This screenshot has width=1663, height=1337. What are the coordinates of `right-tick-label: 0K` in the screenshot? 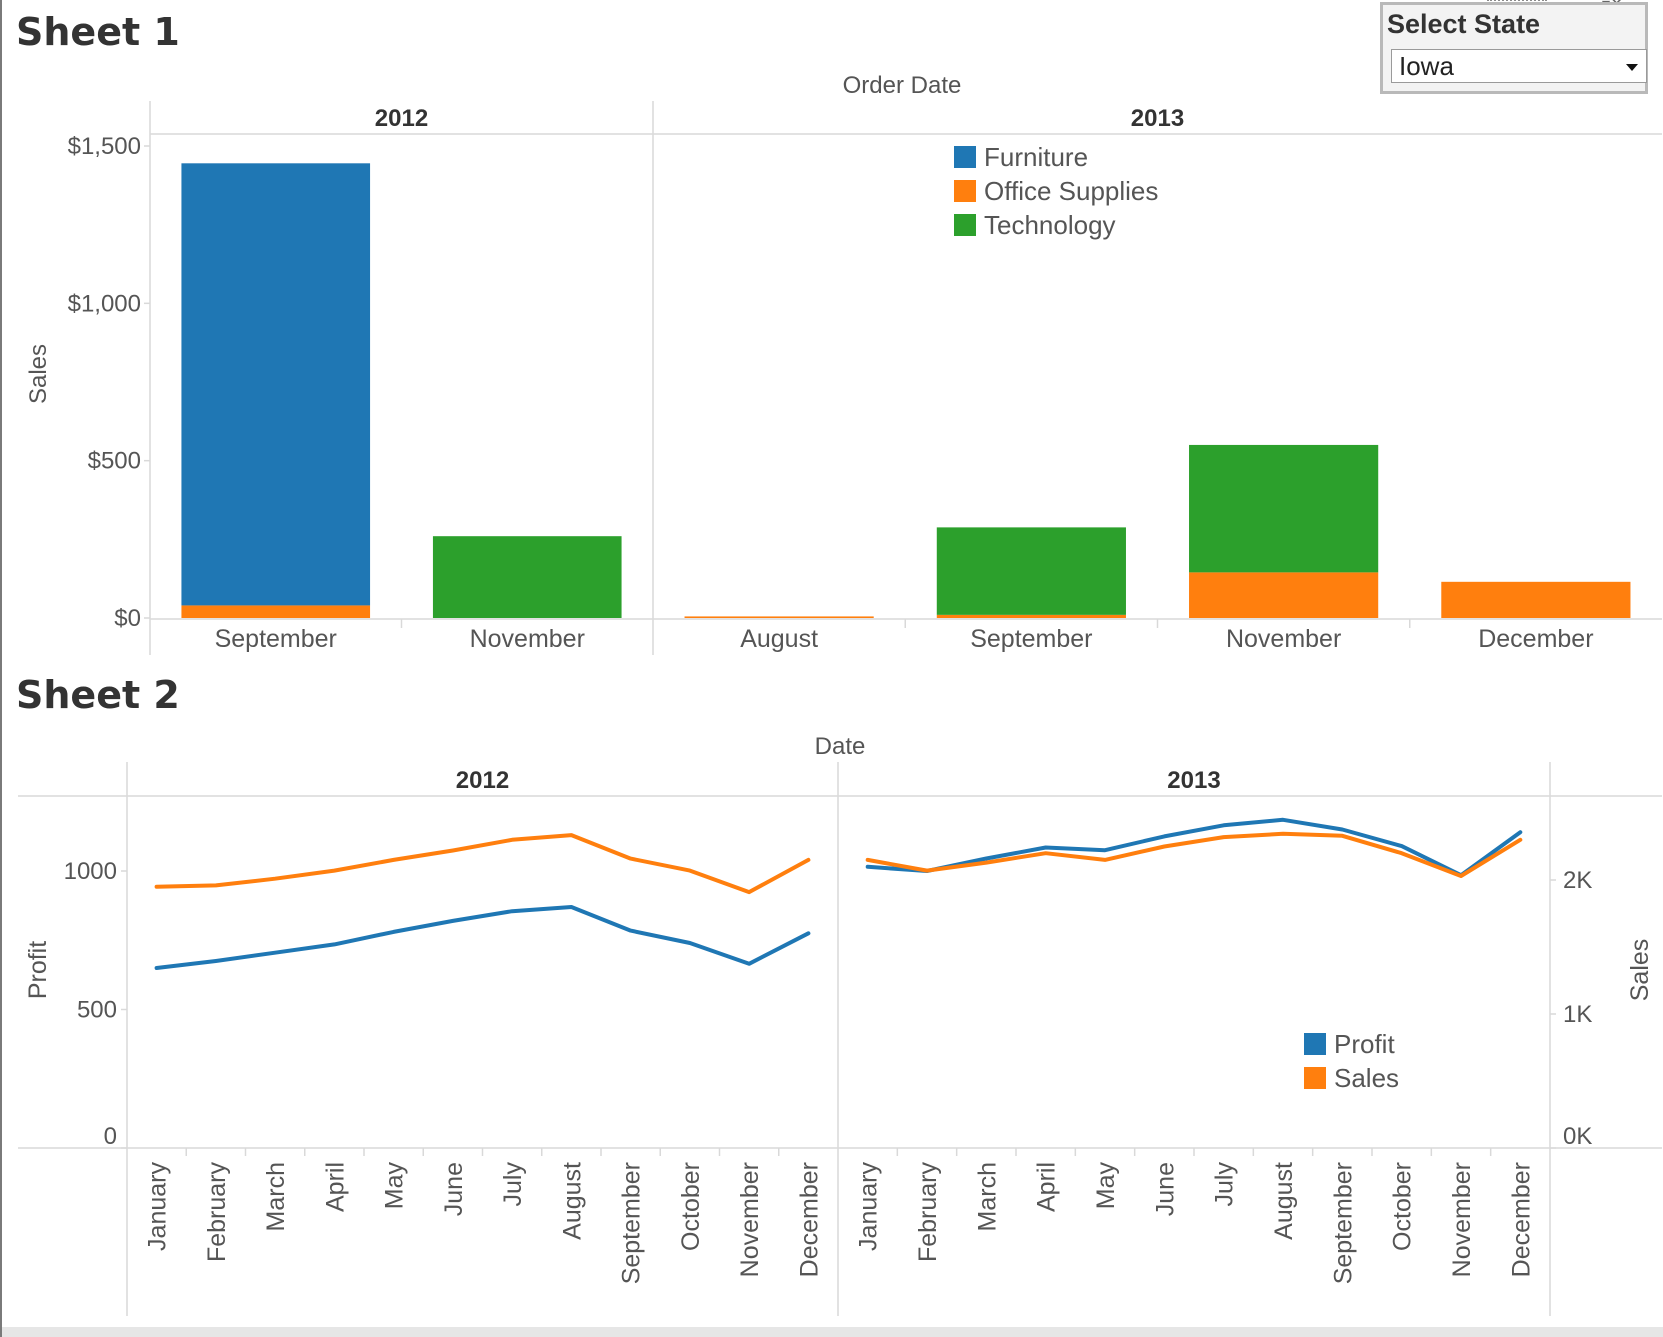 It's located at (1577, 1136).